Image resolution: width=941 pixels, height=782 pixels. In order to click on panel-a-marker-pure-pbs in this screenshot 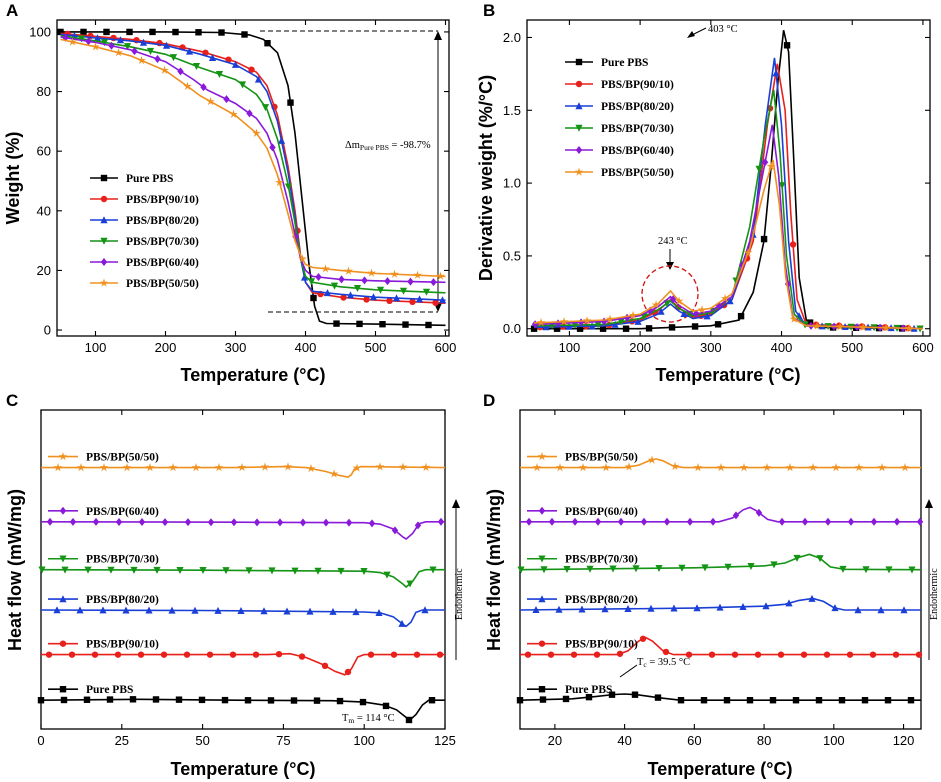, I will do `click(244, 34)`.